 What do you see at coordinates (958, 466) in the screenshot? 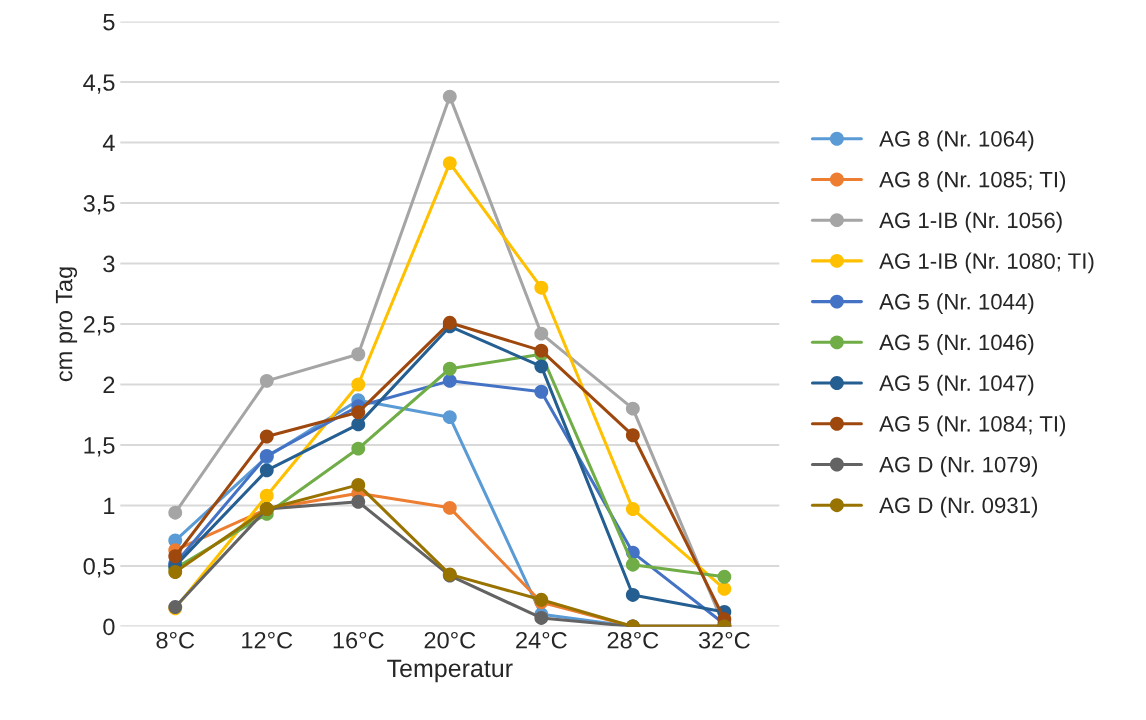
I see `legend-label: AG D (Nr. 1079)` at bounding box center [958, 466].